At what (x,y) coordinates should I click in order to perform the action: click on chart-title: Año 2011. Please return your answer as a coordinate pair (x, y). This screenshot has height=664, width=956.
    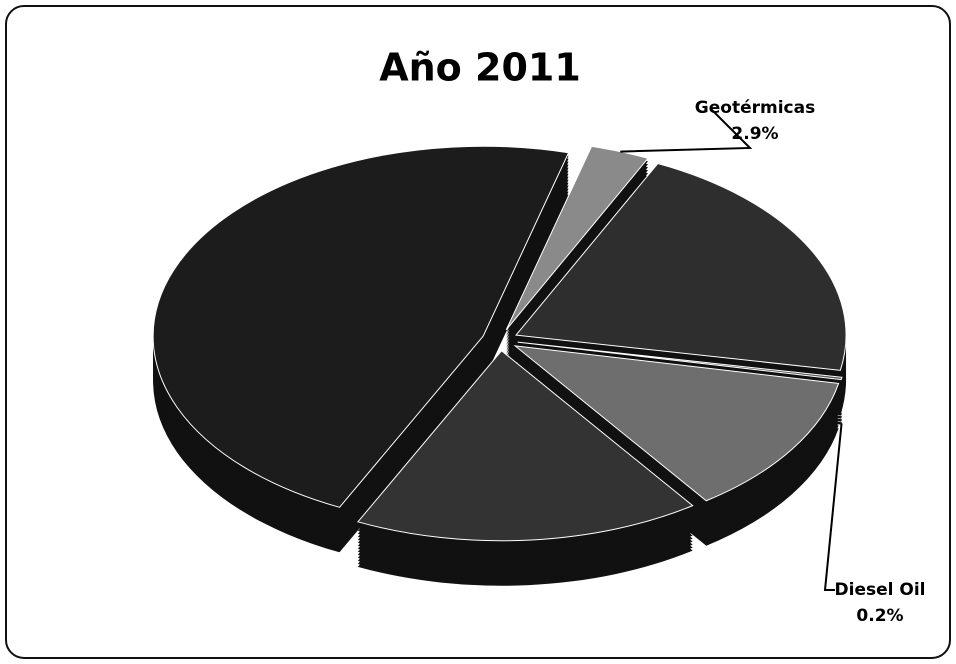
    Looking at the image, I should click on (480, 68).